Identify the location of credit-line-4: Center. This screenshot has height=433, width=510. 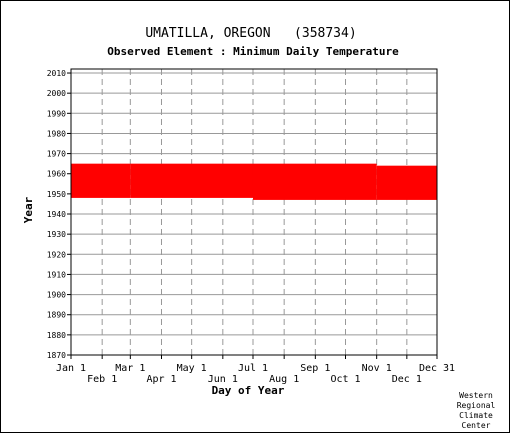
(476, 425).